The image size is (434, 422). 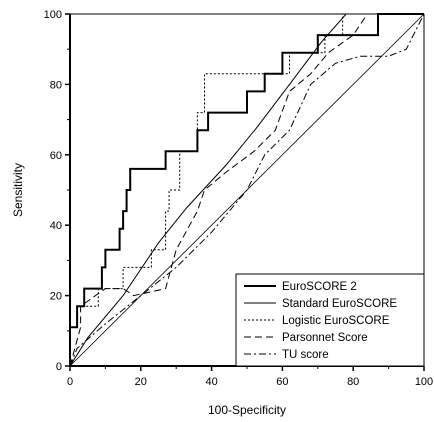 I want to click on y-tick-label: 100, so click(x=53, y=15).